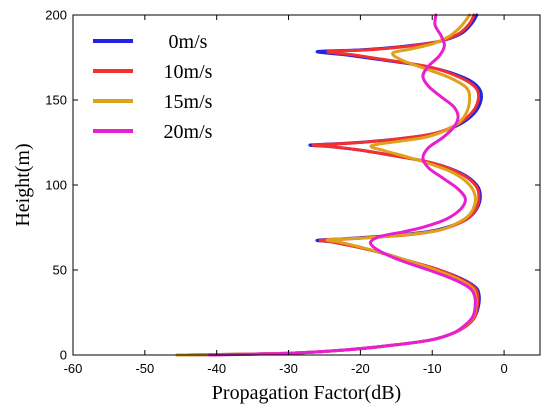  I want to click on x-axis-title: Propagation Factor(dB), so click(306, 393).